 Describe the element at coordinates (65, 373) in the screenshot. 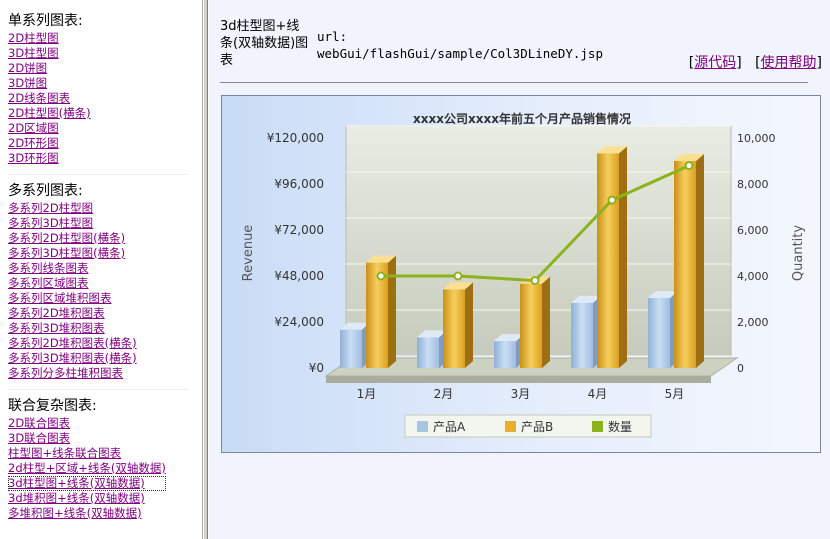

I see `nav-link: 多系列分多柱堆积图表` at that location.